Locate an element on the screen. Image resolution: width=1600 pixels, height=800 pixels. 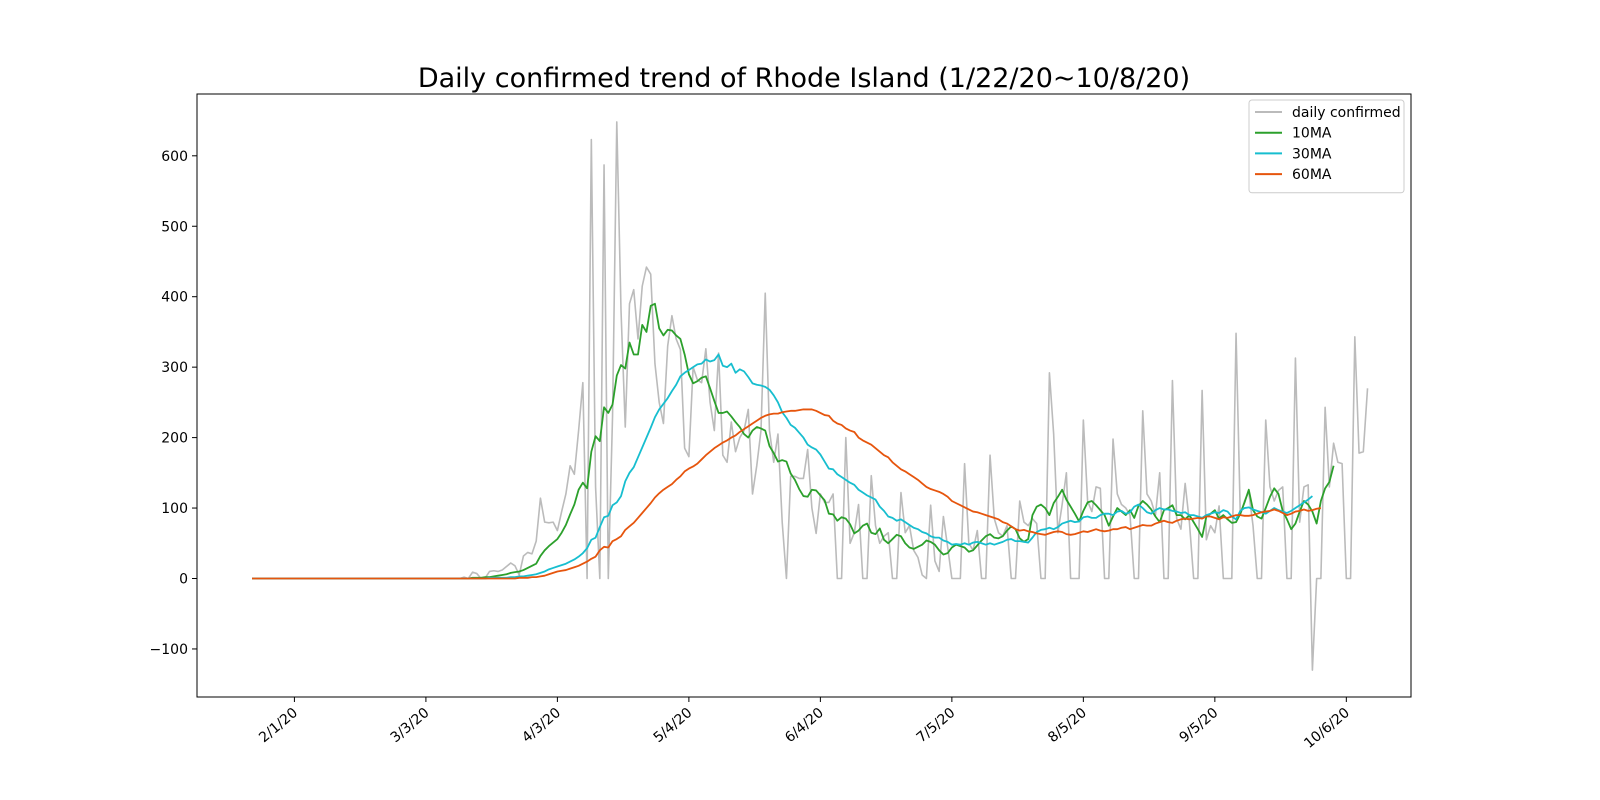
legend-box is located at coordinates (1326, 146).